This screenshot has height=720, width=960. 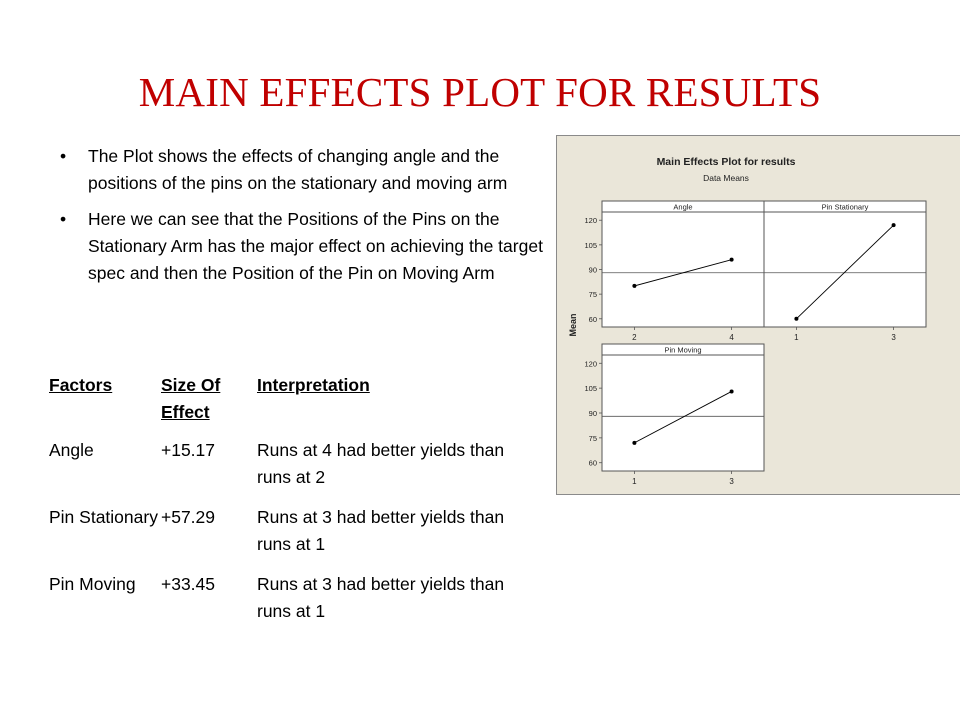 I want to click on panel-title: Angle, so click(x=682, y=207).